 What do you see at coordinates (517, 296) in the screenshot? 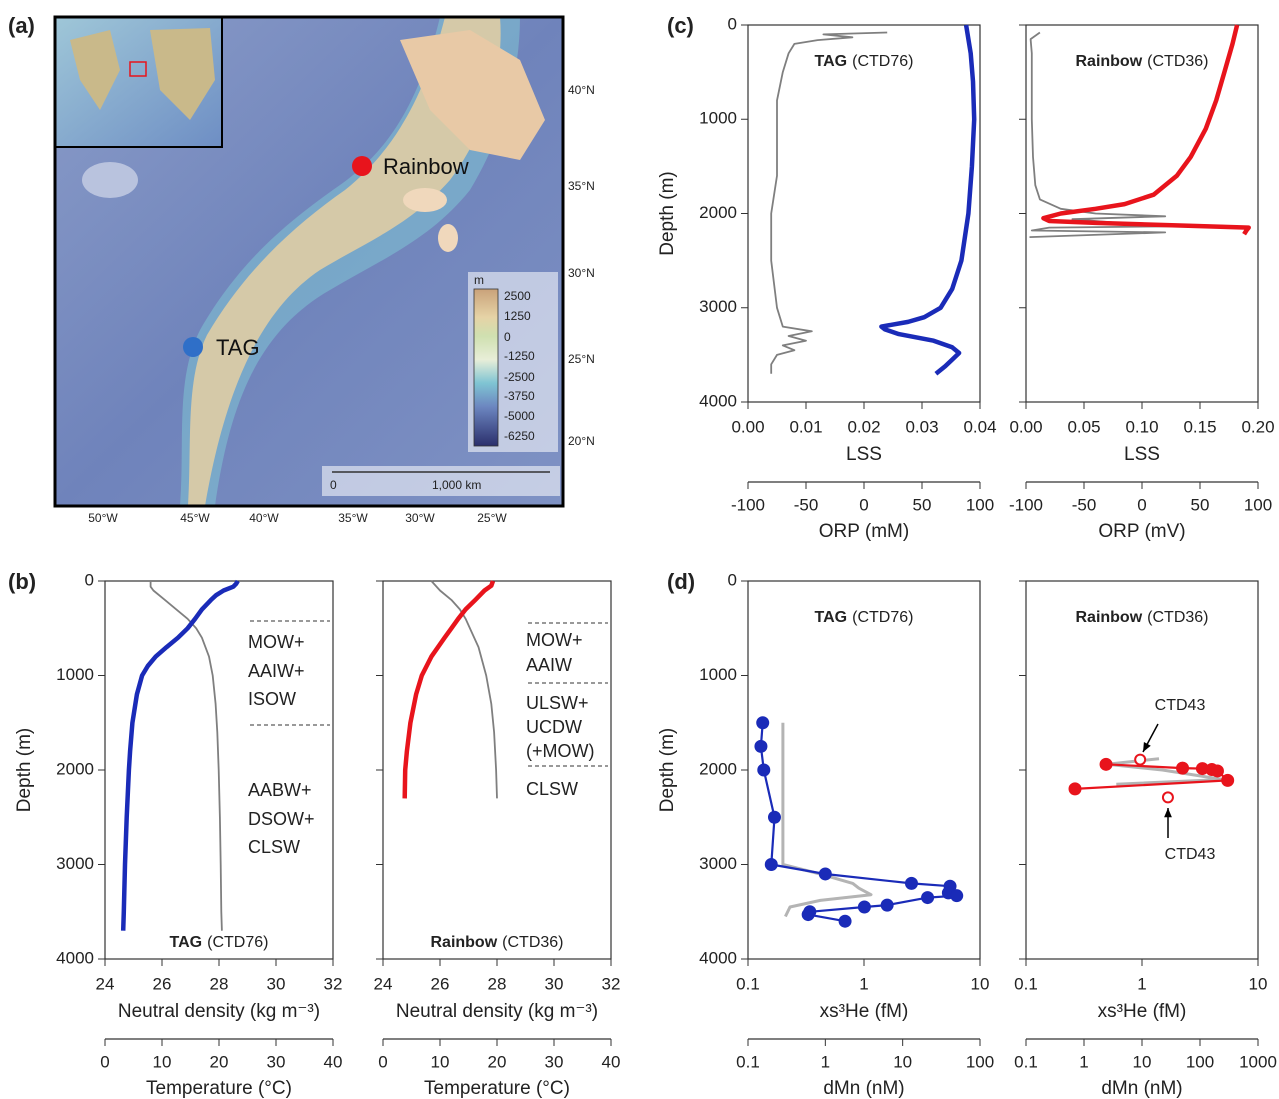
I see `colorbar-label: 2500` at bounding box center [517, 296].